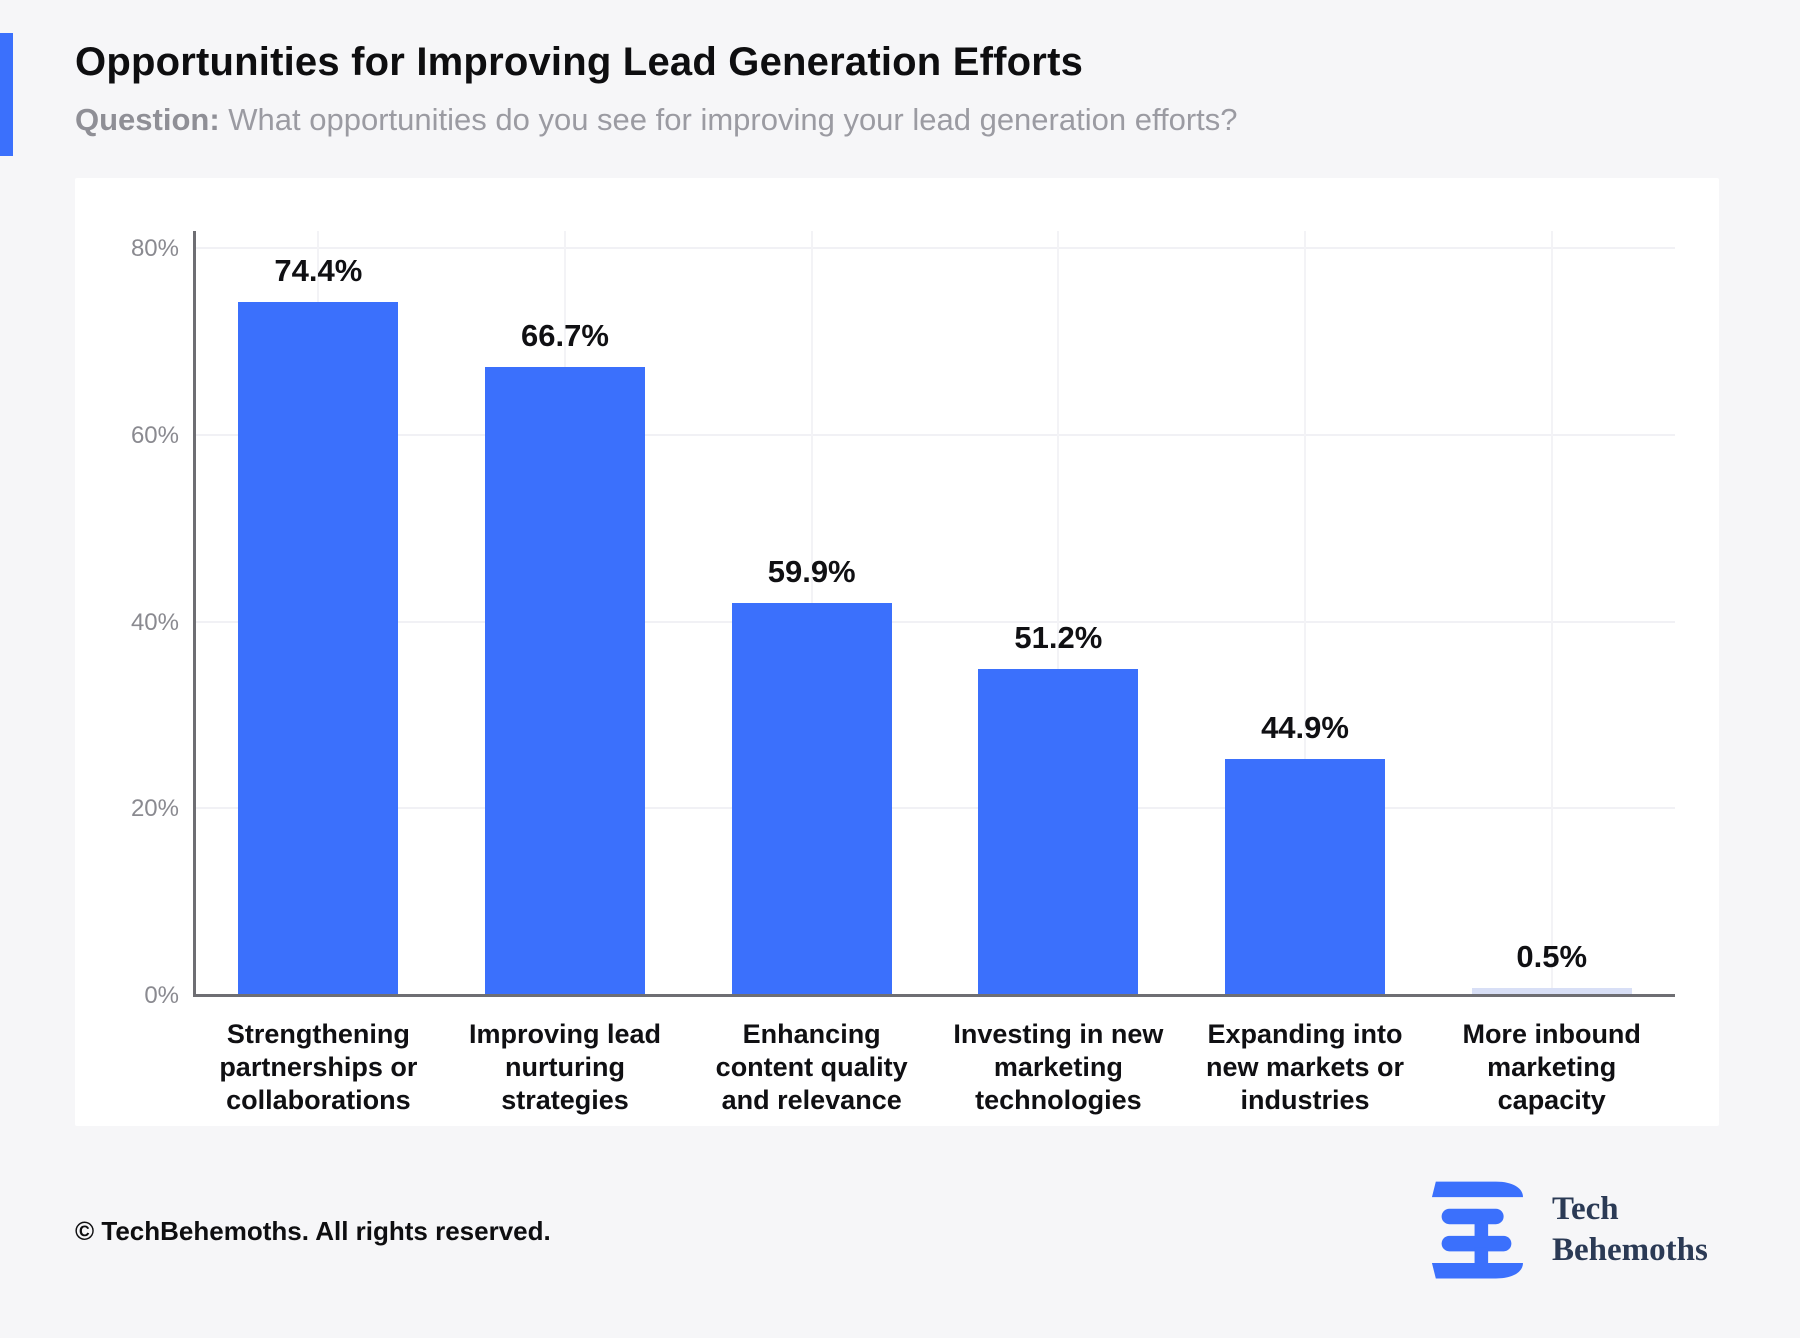 Image resolution: width=1800 pixels, height=1338 pixels. What do you see at coordinates (934, 995) in the screenshot?
I see `x-axis-line` at bounding box center [934, 995].